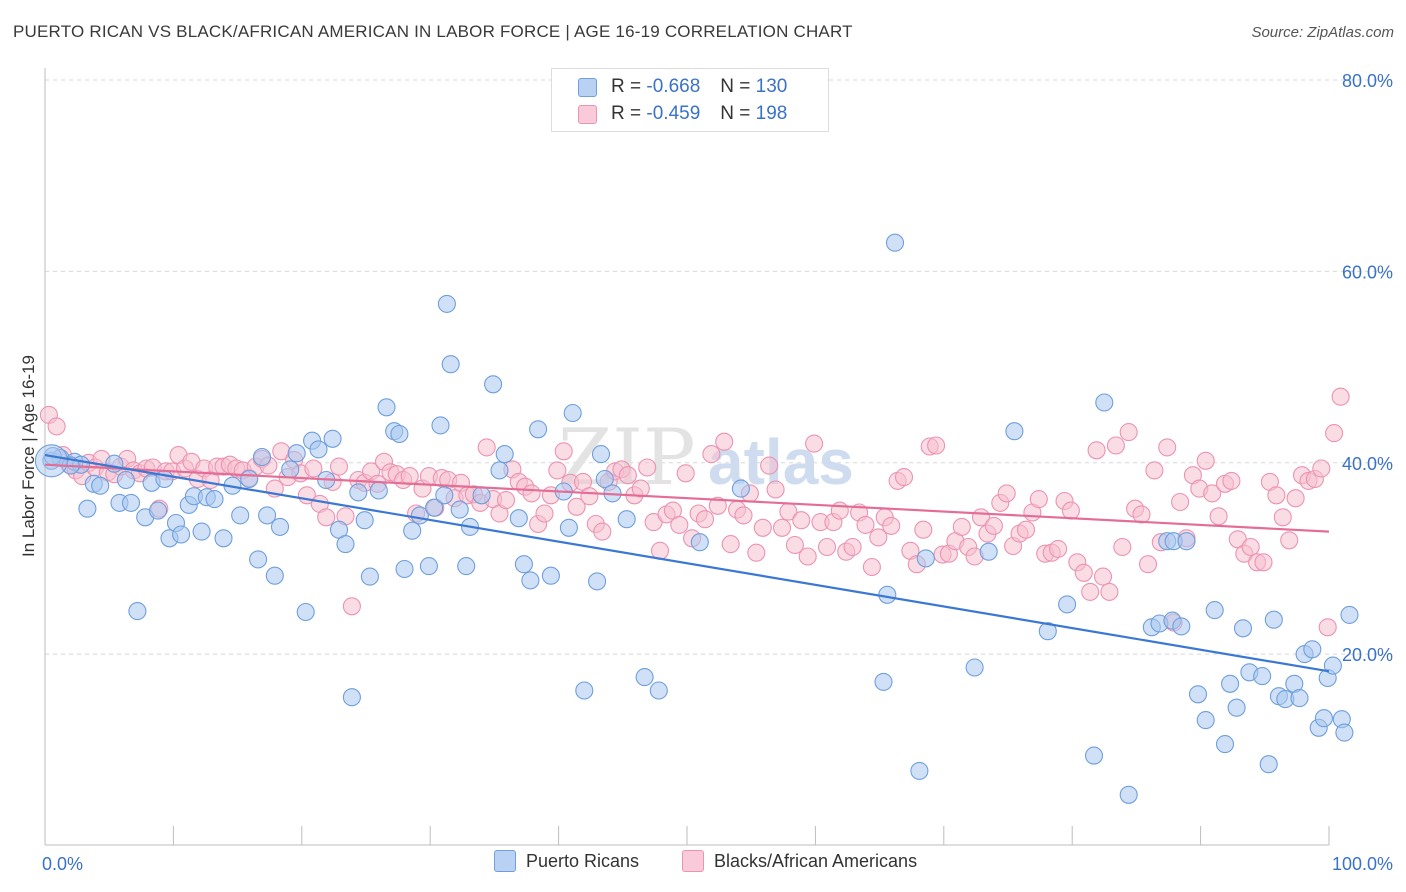 This screenshot has width=1406, height=892. What do you see at coordinates (566, 861) in the screenshot?
I see `bottom-legend-puerto-ricans: Puerto Ricans` at bounding box center [566, 861].